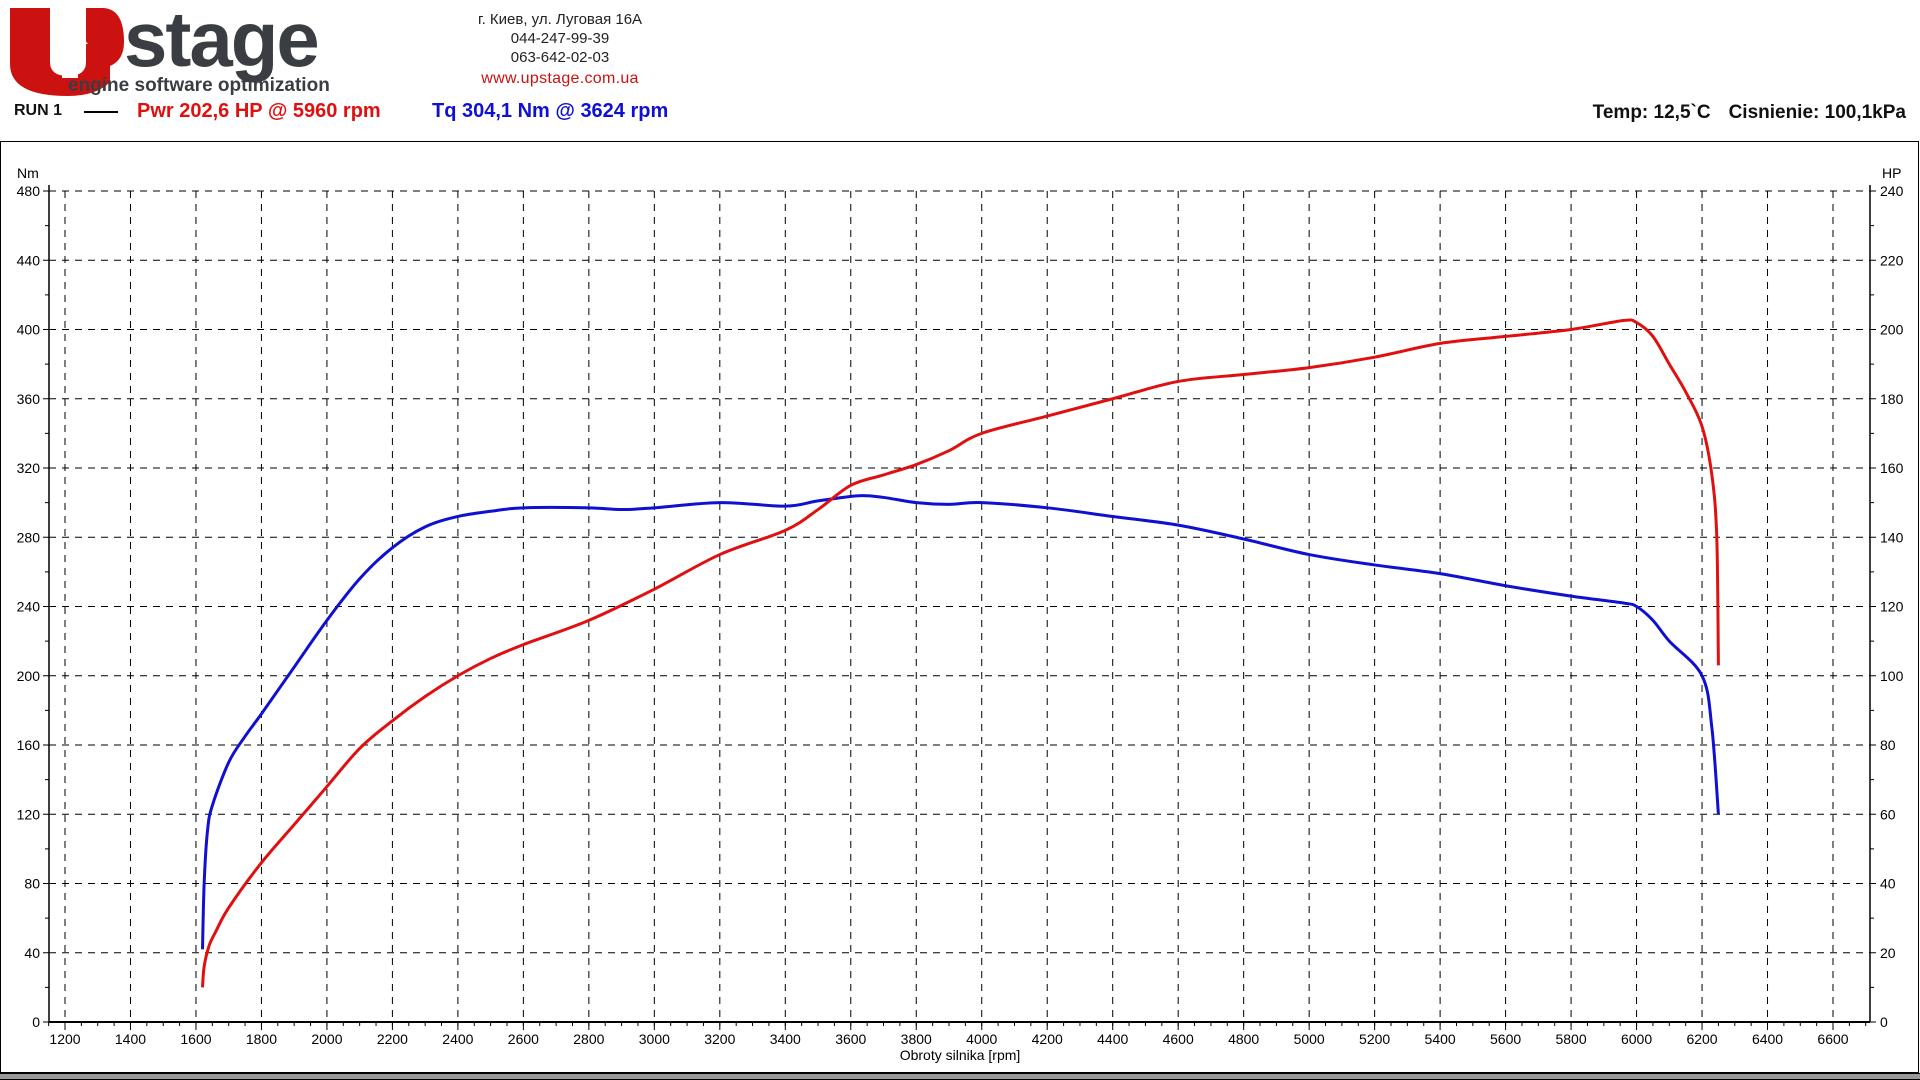  I want to click on y-right-tick-label: 20, so click(1888, 953).